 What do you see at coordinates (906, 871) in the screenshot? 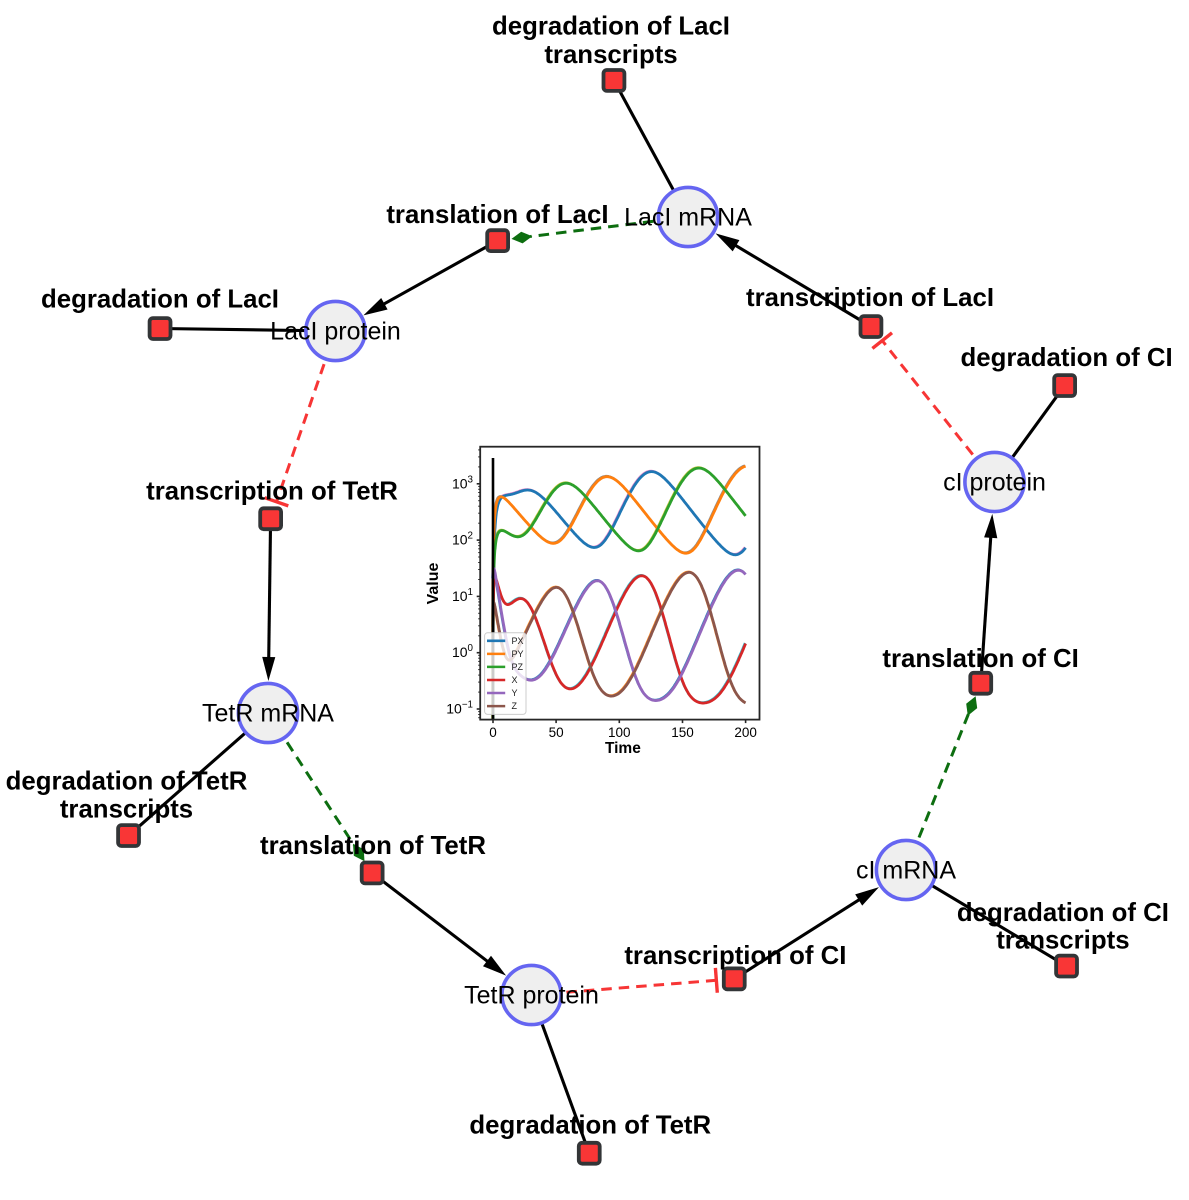
I see `svg-text: cI mRNA` at bounding box center [906, 871].